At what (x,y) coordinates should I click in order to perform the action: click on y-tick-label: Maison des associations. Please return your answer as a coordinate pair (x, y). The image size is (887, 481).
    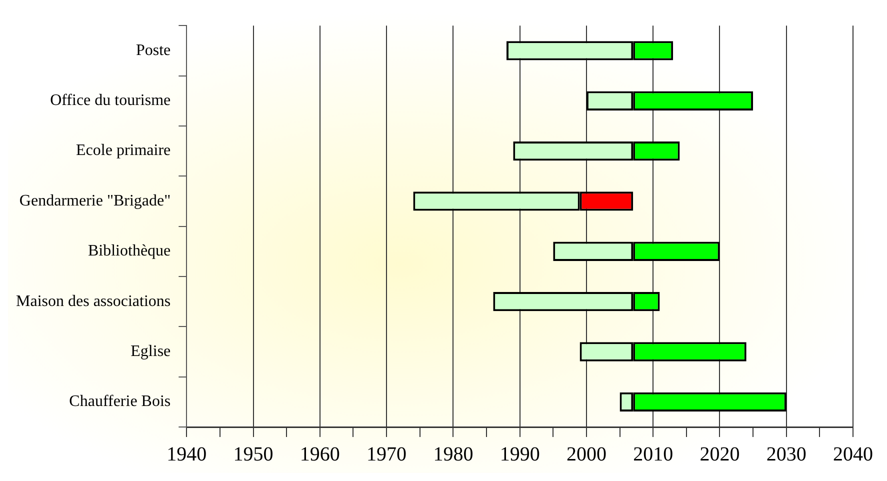
    Looking at the image, I should click on (93, 301).